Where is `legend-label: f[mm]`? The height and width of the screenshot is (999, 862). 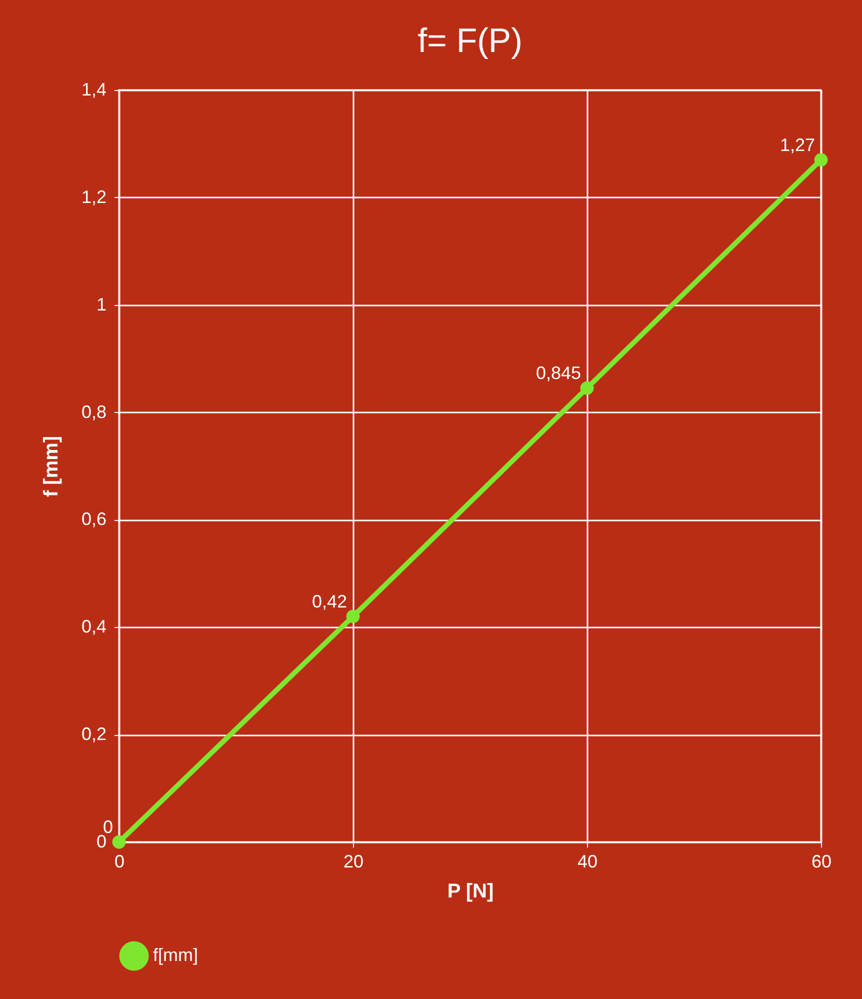
legend-label: f[mm] is located at coordinates (175, 955).